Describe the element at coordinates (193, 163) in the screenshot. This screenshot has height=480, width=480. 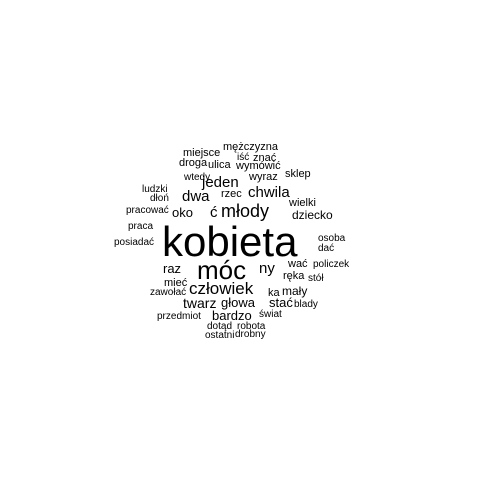
I see `word-droga: droga` at that location.